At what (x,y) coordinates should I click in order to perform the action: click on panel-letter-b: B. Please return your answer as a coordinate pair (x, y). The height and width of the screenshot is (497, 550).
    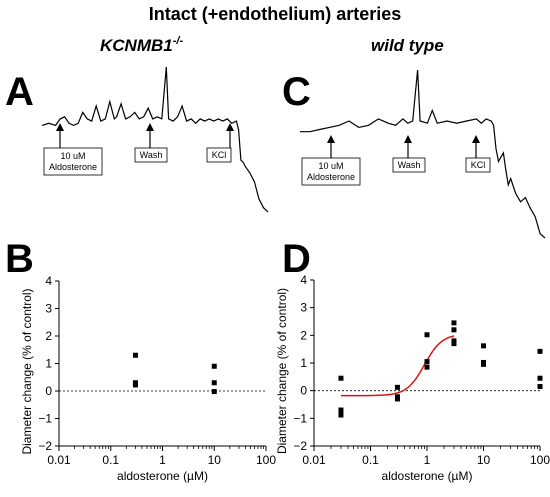
    Looking at the image, I should click on (19, 259).